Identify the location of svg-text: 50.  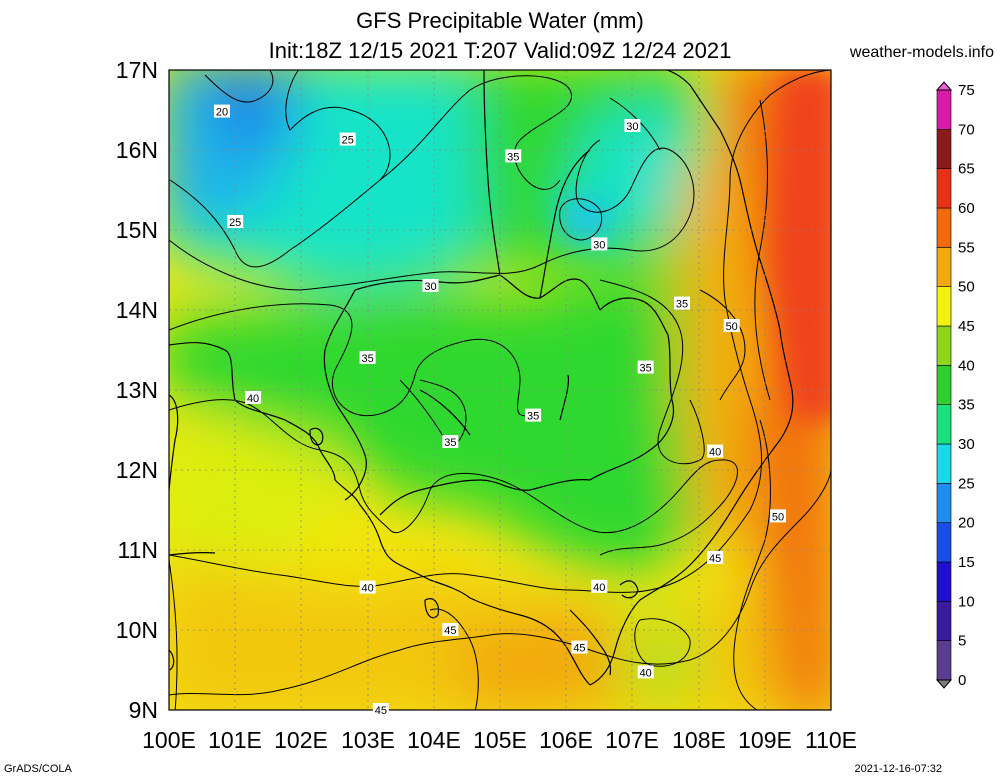
(778, 517).